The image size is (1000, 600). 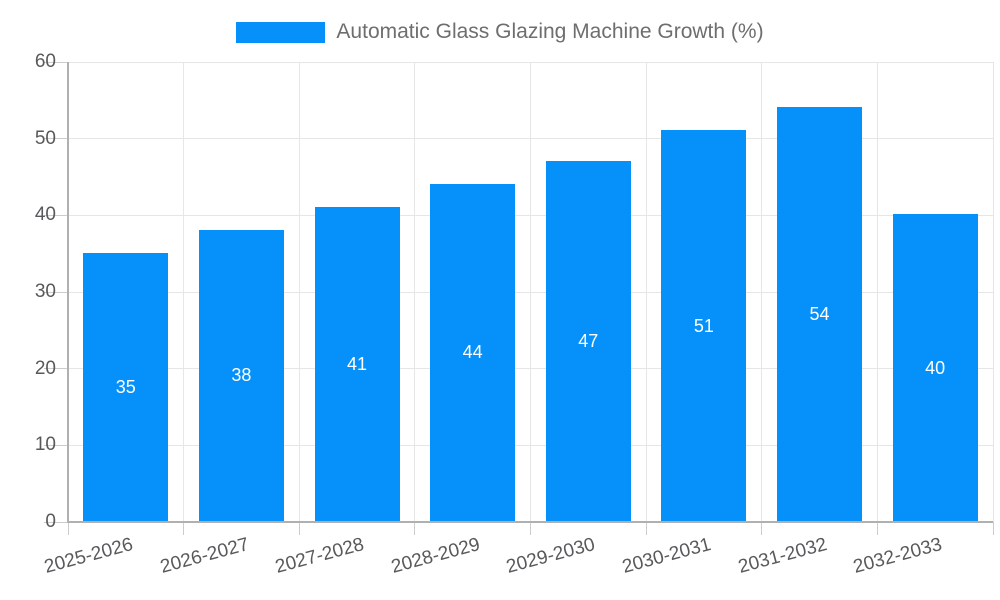 I want to click on y-axis-tick-label: 60, so click(x=45, y=61).